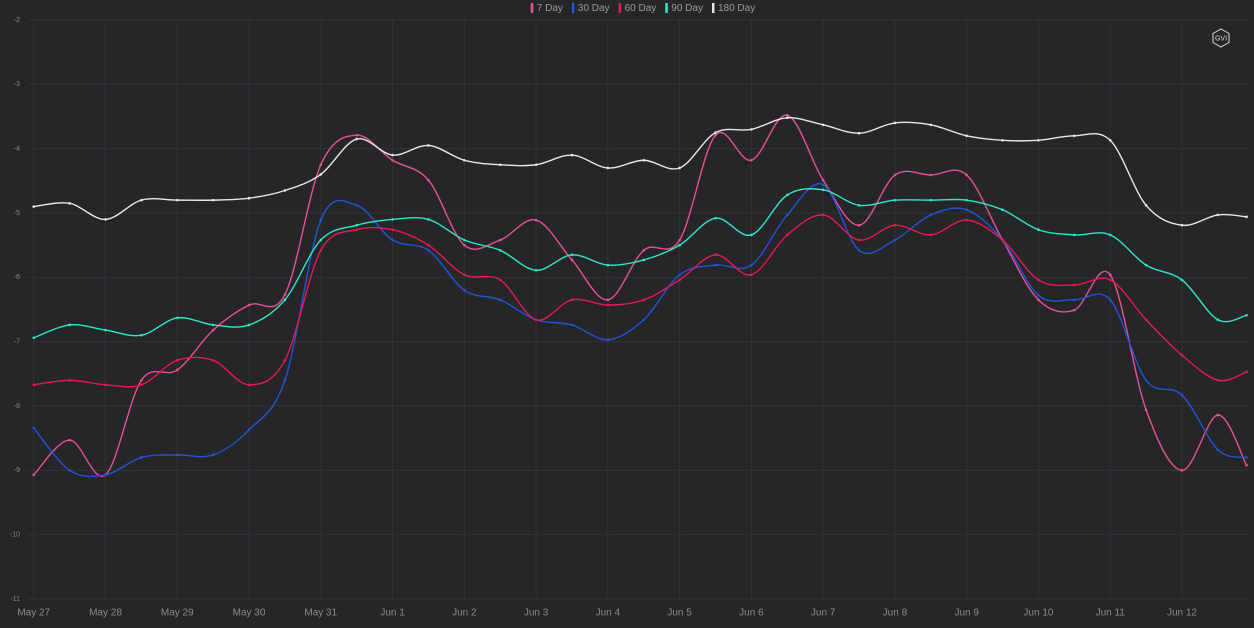 This screenshot has height=628, width=1254. Describe the element at coordinates (608, 613) in the screenshot. I see `x-tick-label: Jun 4` at that location.